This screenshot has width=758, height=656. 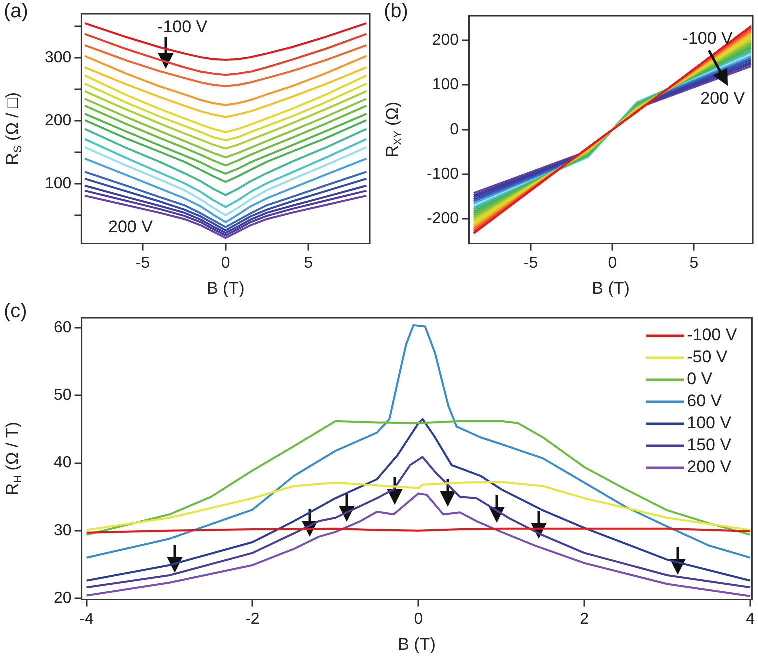 I want to click on x-tick-label: 2, so click(x=585, y=619).